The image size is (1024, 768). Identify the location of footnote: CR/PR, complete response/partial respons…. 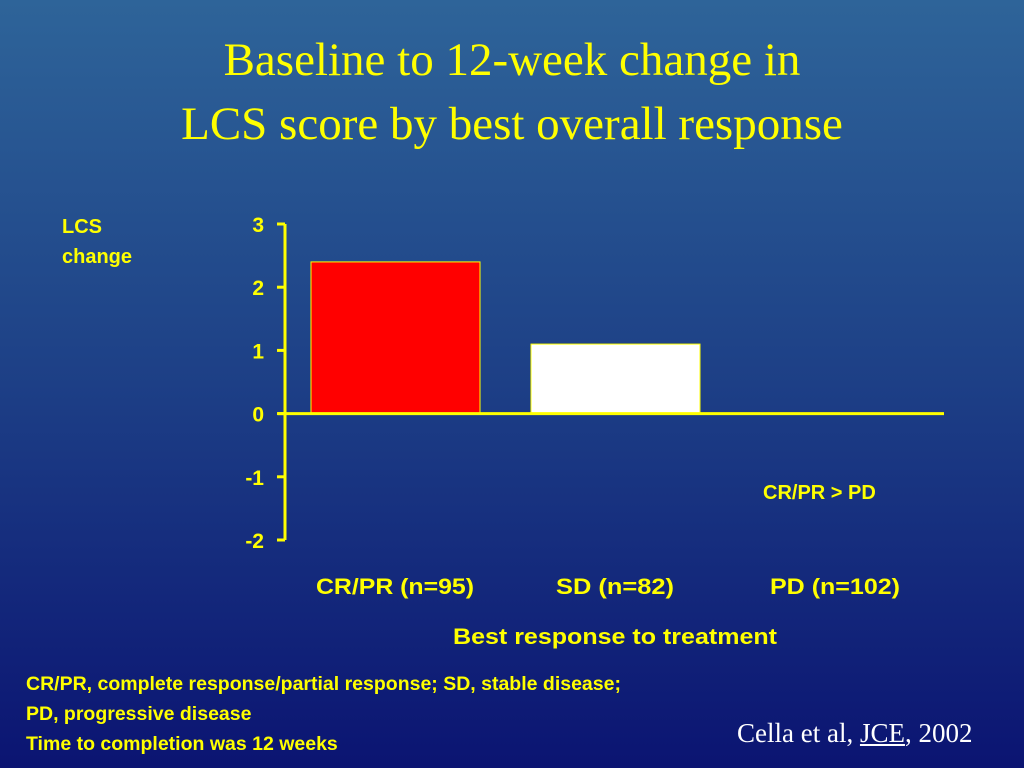
(323, 714).